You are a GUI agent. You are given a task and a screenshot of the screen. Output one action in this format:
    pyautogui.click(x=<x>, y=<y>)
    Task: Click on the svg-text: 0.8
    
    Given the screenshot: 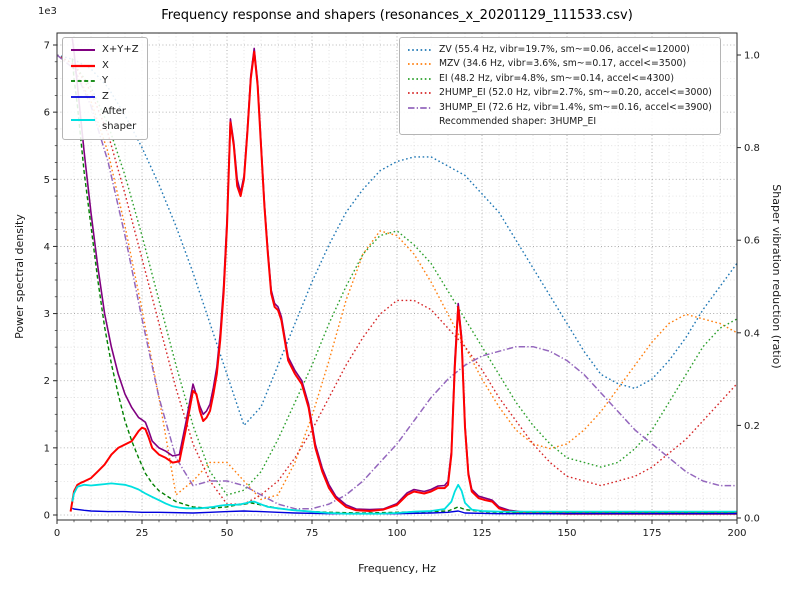 What is the action you would take?
    pyautogui.click(x=752, y=148)
    